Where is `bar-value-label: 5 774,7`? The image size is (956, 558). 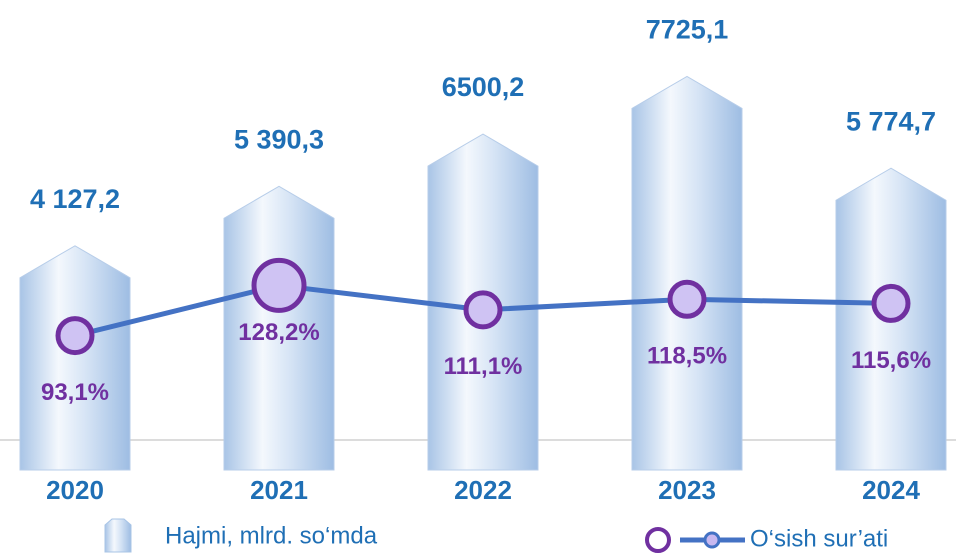 bar-value-label: 5 774,7 is located at coordinates (891, 121).